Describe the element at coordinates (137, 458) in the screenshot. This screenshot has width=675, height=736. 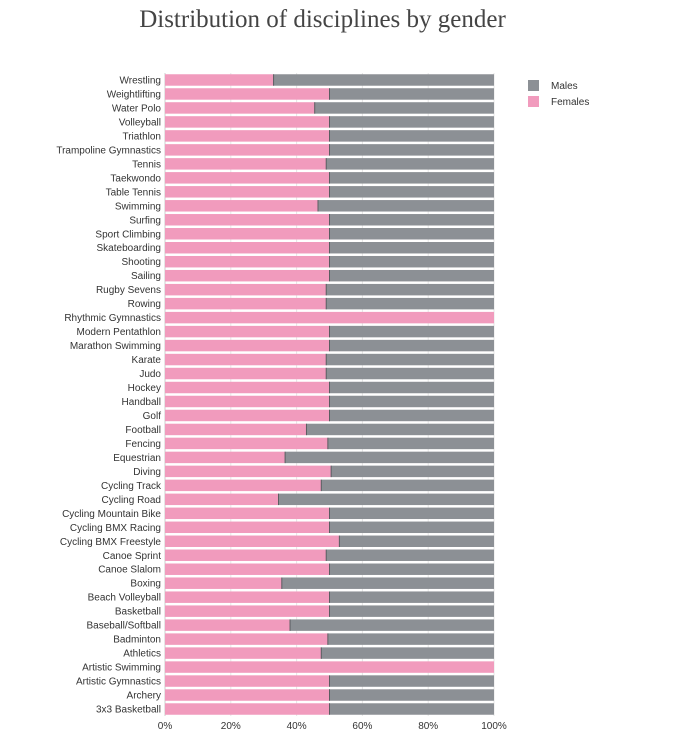
I see `category-label: Equestrian` at that location.